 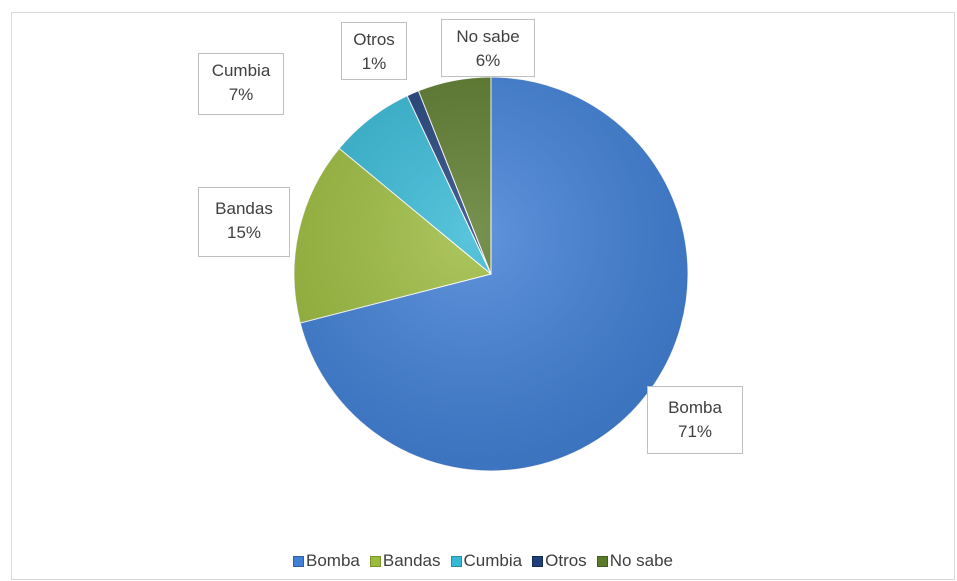 I want to click on data-label-cumbia-name: Cumbia, so click(x=241, y=70).